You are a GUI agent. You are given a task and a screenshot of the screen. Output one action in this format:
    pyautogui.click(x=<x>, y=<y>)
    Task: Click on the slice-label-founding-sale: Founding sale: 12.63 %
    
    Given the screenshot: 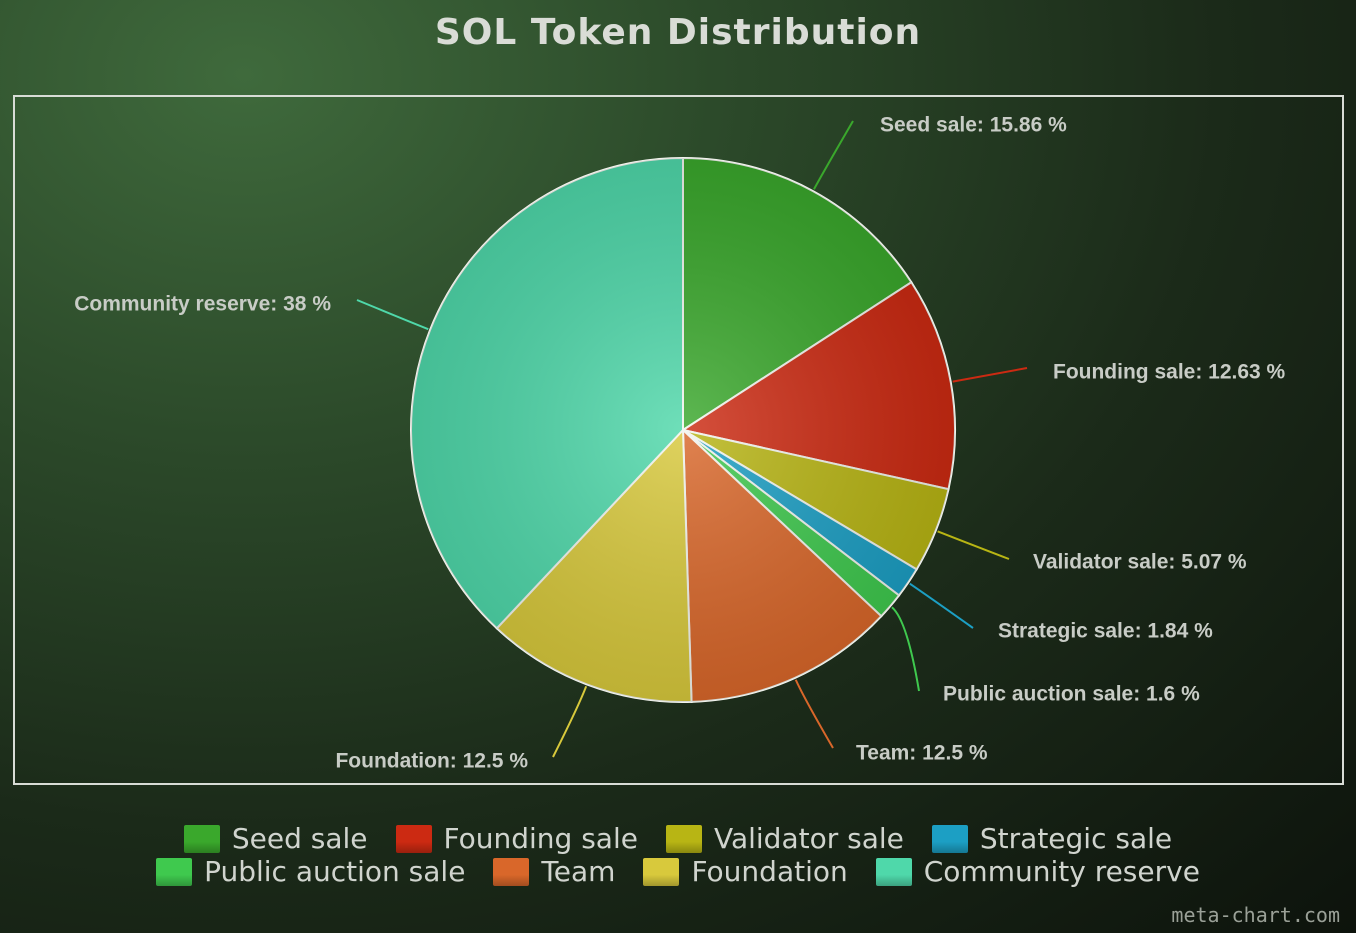 What is the action you would take?
    pyautogui.click(x=1169, y=372)
    